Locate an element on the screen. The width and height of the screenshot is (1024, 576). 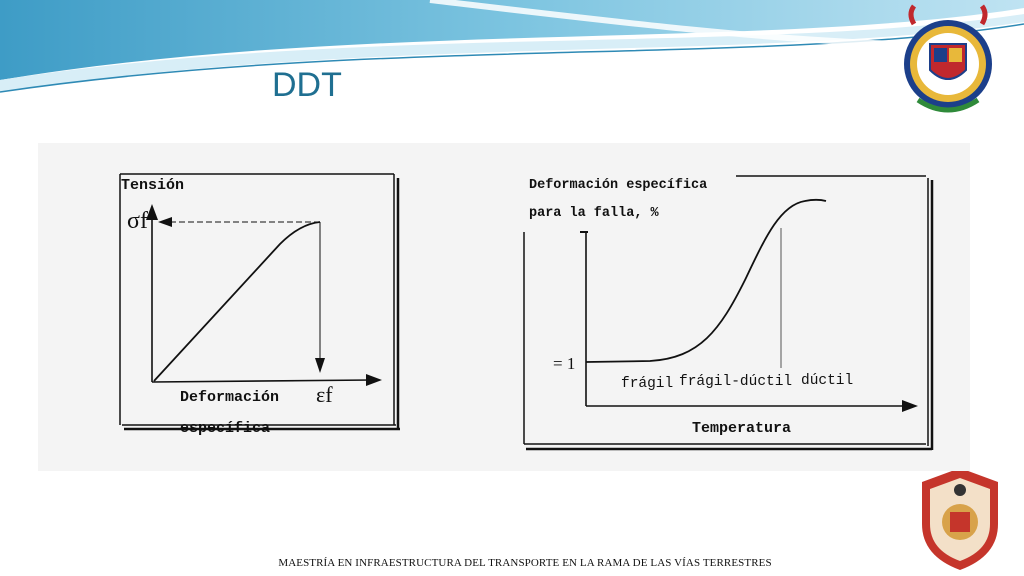
right-x-arrow is located at coordinates (910, 406).